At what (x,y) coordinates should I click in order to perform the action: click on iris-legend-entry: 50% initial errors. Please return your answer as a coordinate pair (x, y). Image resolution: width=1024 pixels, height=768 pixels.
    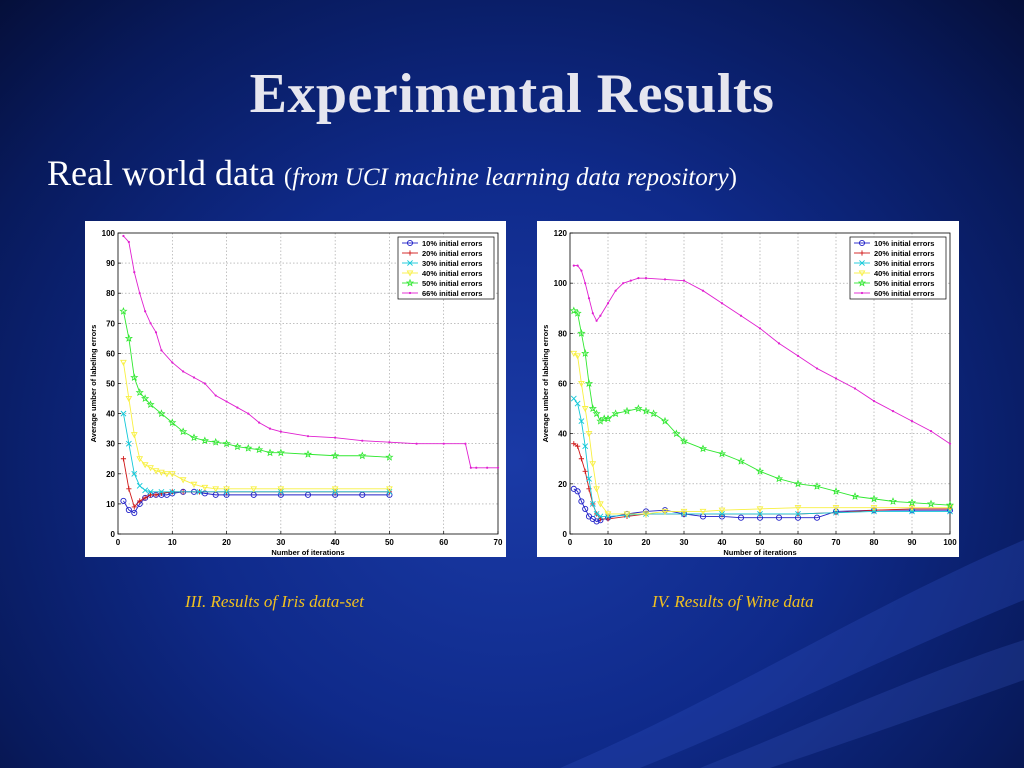
    Looking at the image, I should click on (452, 283).